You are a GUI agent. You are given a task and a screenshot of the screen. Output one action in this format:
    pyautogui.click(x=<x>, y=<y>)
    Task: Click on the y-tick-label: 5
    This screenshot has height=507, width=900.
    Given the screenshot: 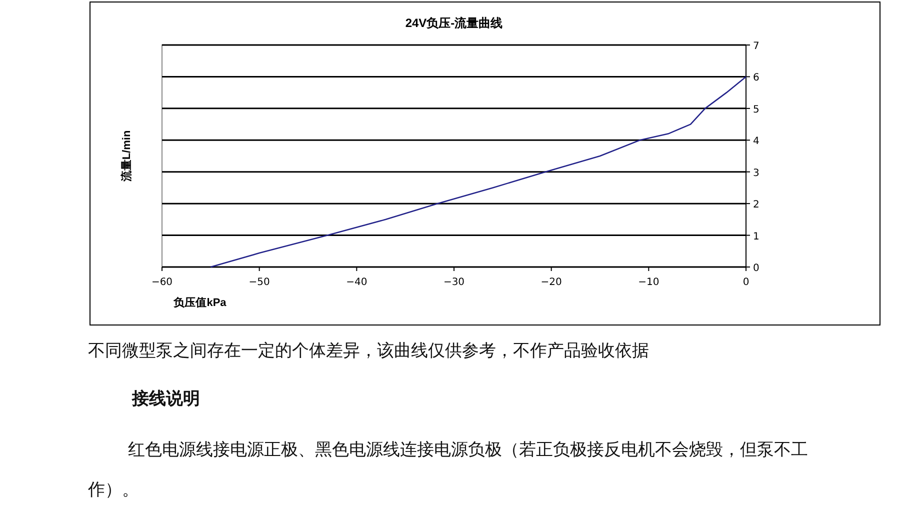 What is the action you would take?
    pyautogui.click(x=756, y=110)
    